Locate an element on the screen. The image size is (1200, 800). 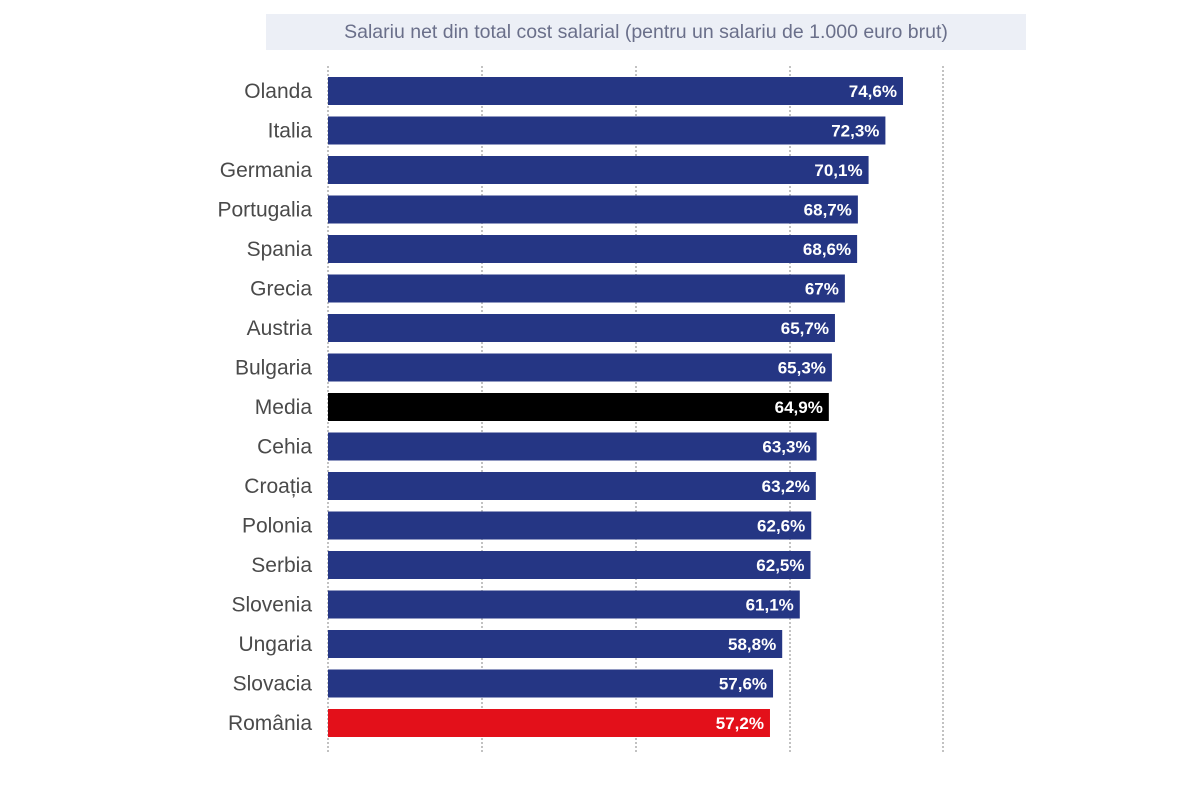
category-label: Croația is located at coordinates (278, 486).